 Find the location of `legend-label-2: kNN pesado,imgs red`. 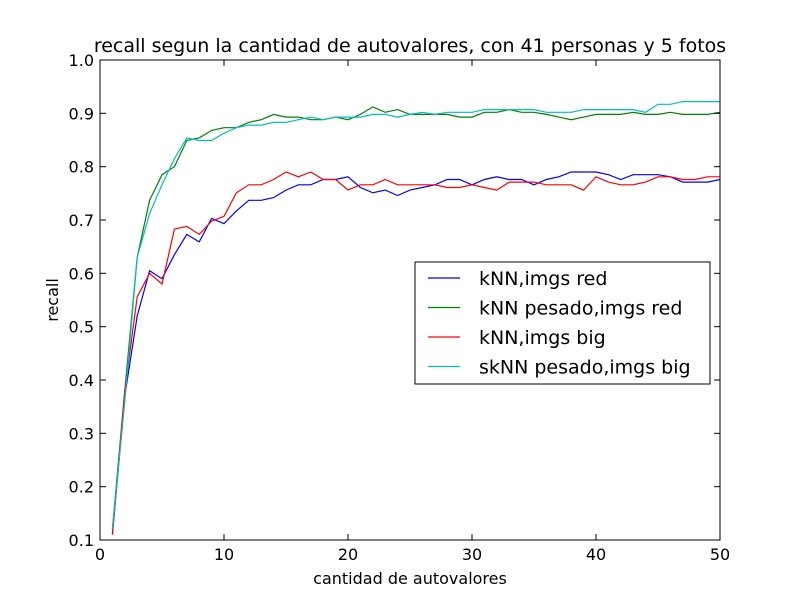

legend-label-2: kNN pesado,imgs red is located at coordinates (580, 309).